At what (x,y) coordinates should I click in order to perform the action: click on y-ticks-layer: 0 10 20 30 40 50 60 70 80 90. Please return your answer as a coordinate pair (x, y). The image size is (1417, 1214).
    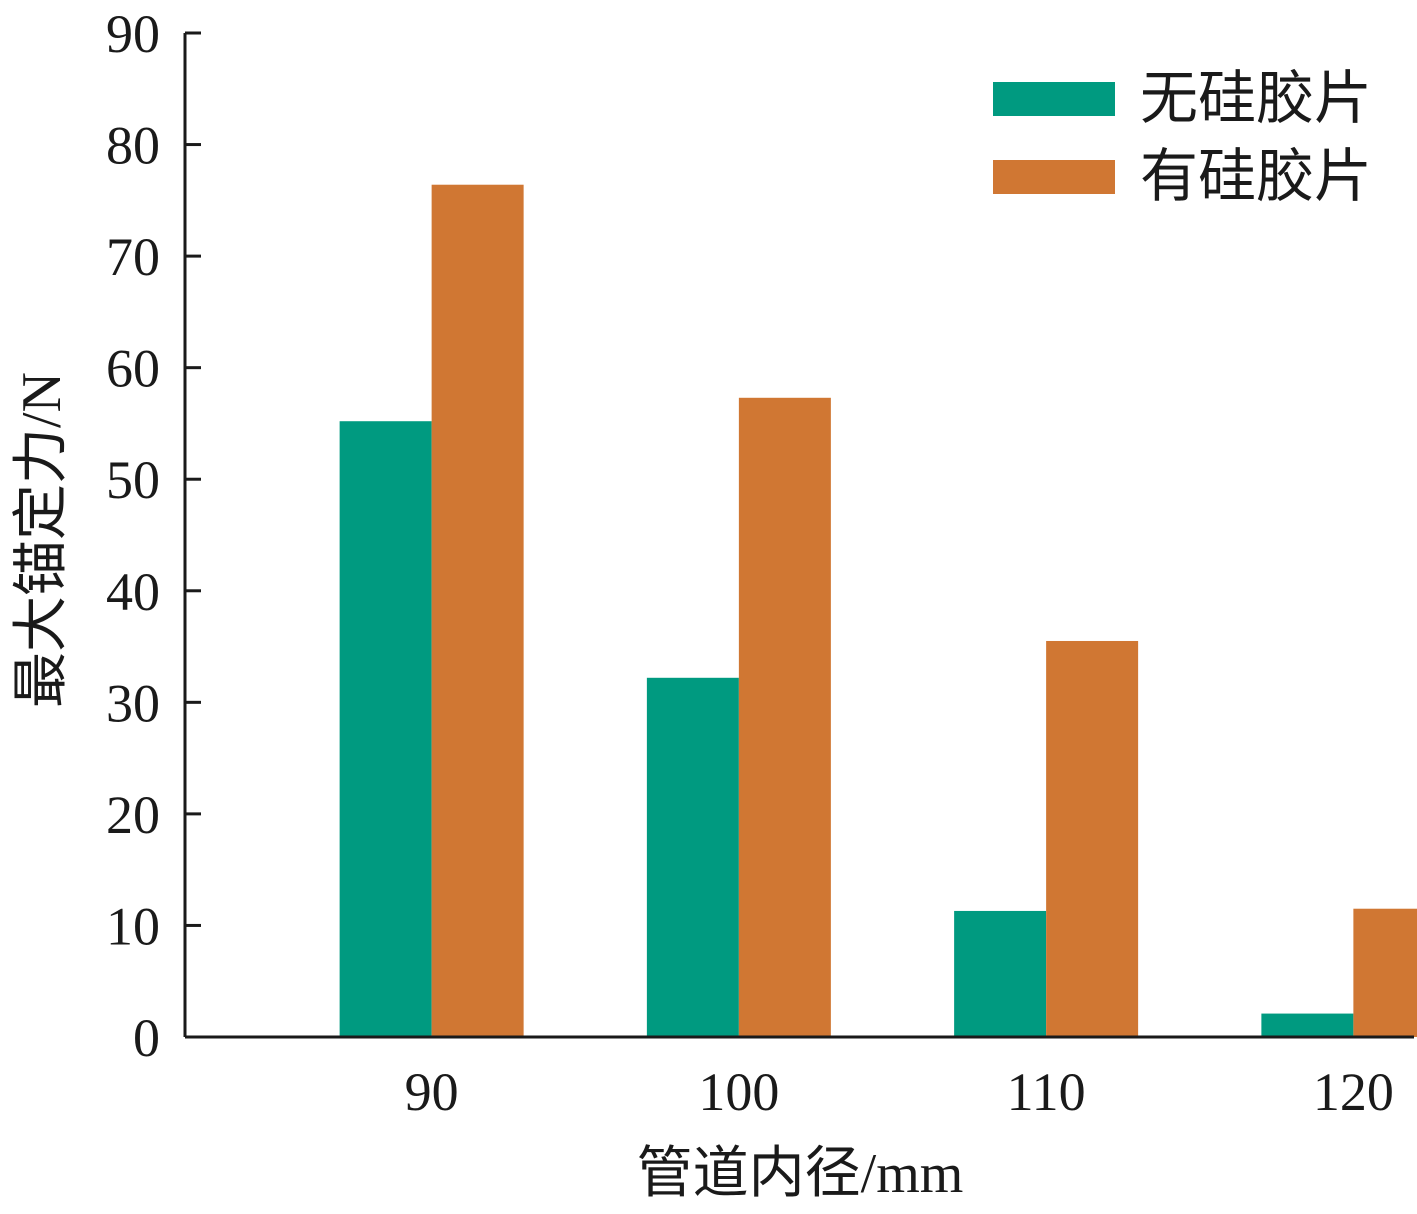
    Looking at the image, I should click on (153, 536).